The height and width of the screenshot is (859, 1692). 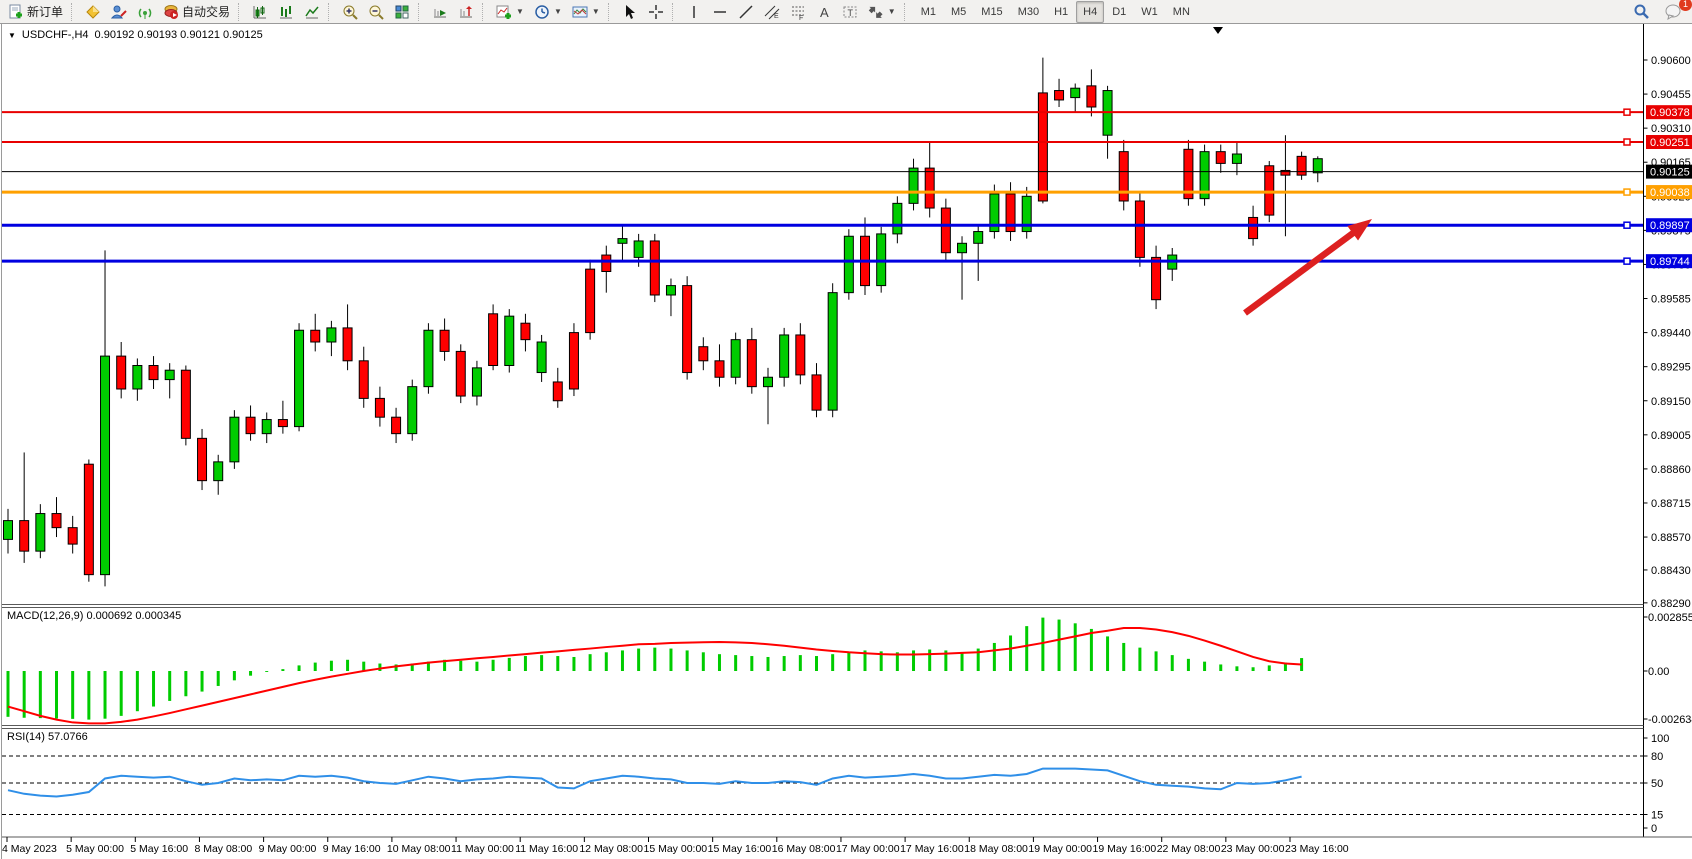 I want to click on candlestick-chart-icon, so click(x=260, y=12).